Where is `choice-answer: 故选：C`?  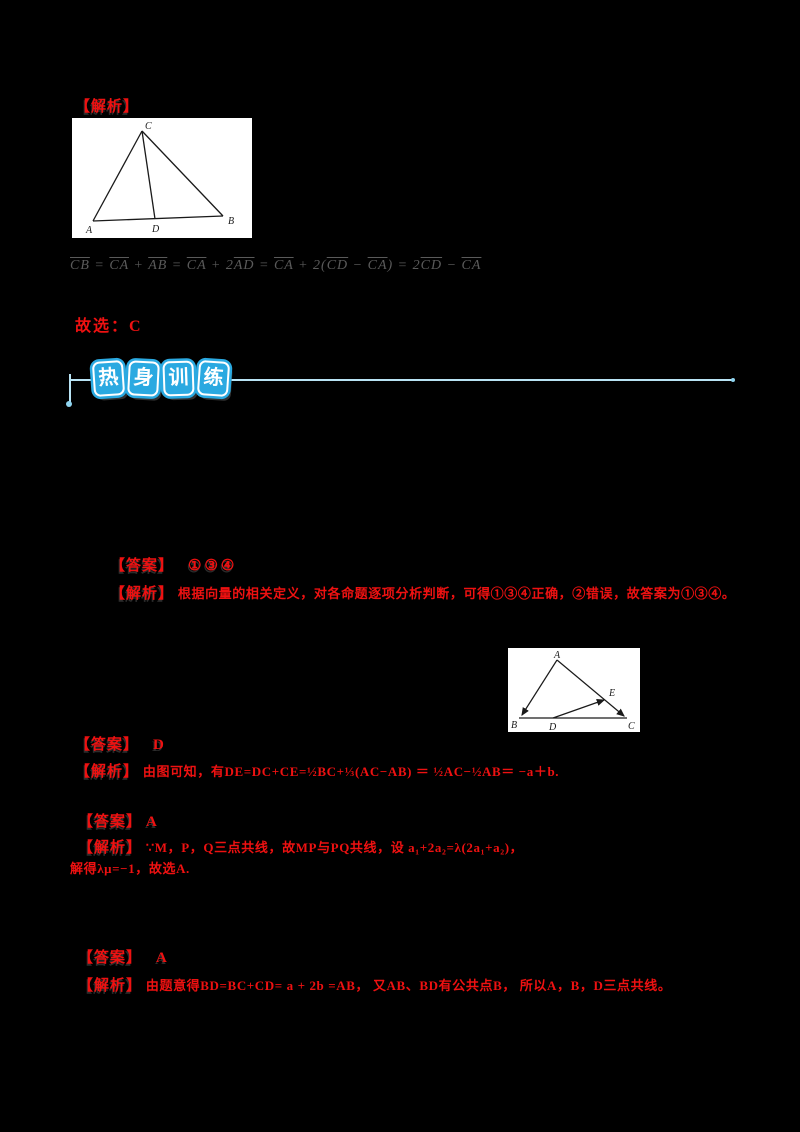
choice-answer: 故选：C is located at coordinates (109, 326).